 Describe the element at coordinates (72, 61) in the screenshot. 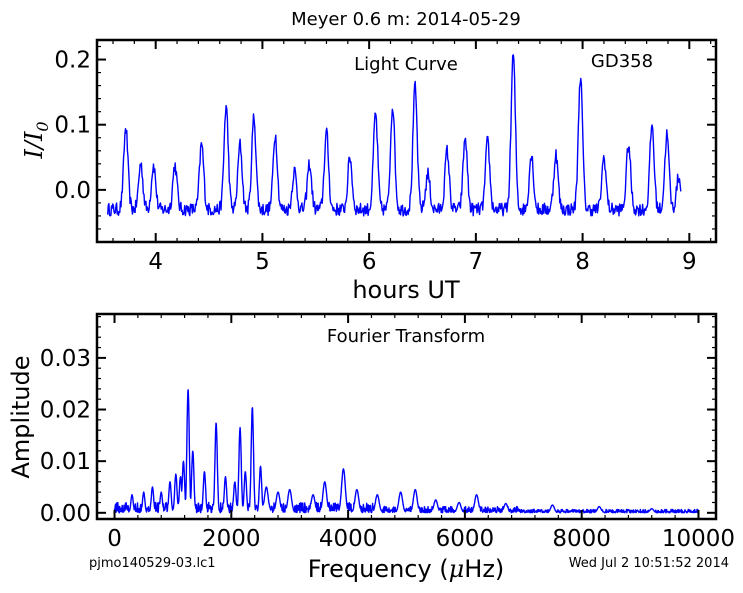

I see `y-tick-label: 0.2` at that location.